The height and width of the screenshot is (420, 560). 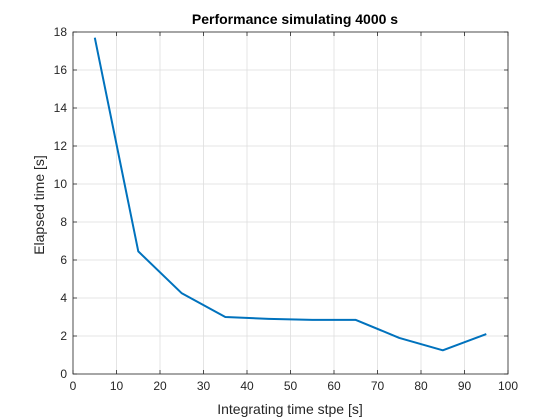 I want to click on y-tick-label: 0, so click(x=63, y=374).